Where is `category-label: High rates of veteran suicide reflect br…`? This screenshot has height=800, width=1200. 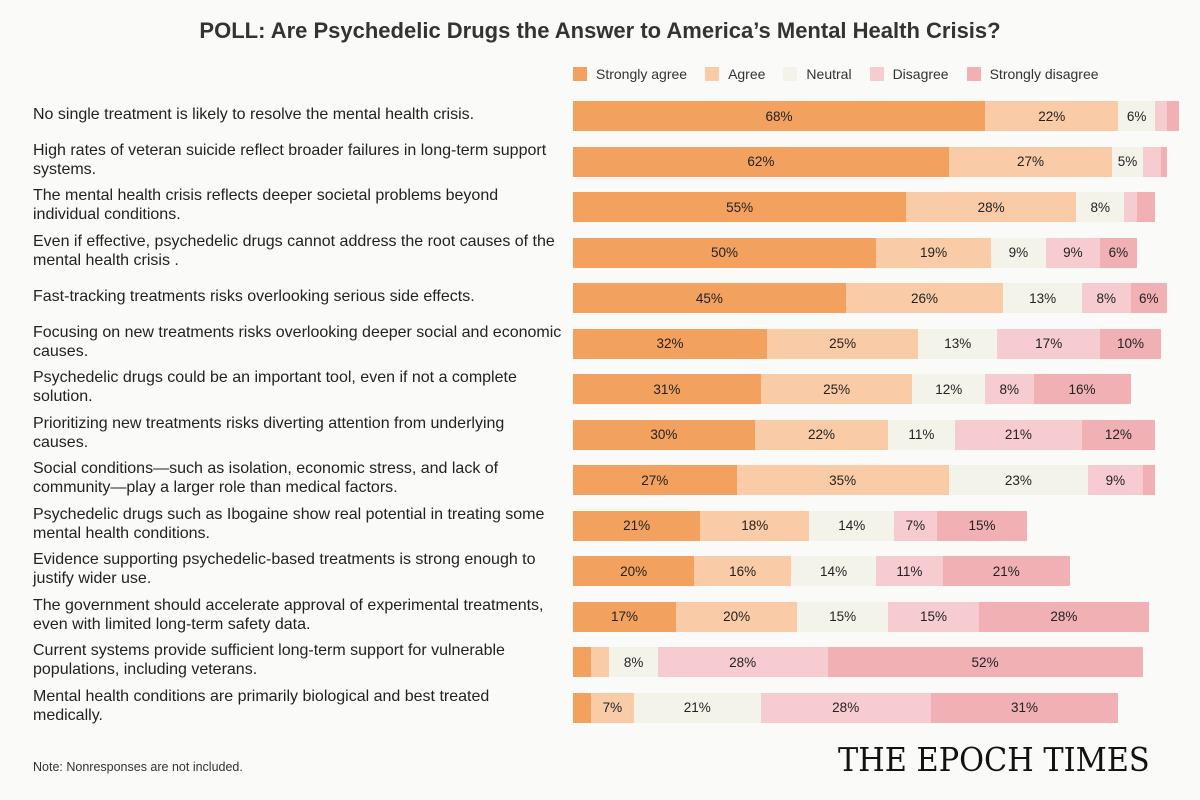 category-label: High rates of veteran suicide reflect br… is located at coordinates (290, 159).